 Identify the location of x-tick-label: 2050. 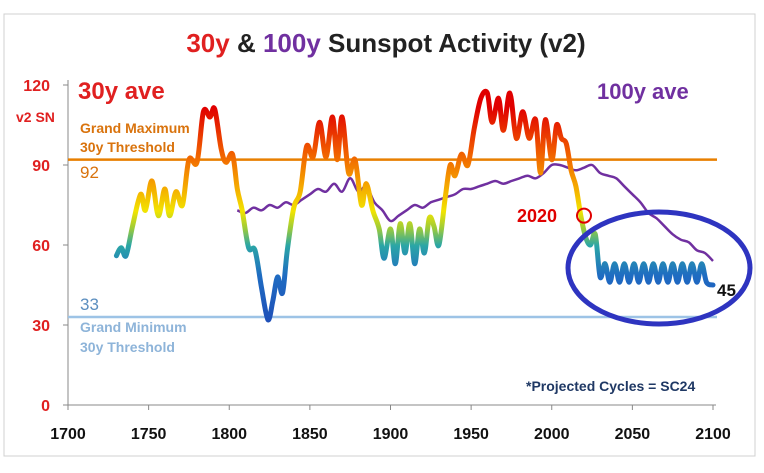
(633, 434).